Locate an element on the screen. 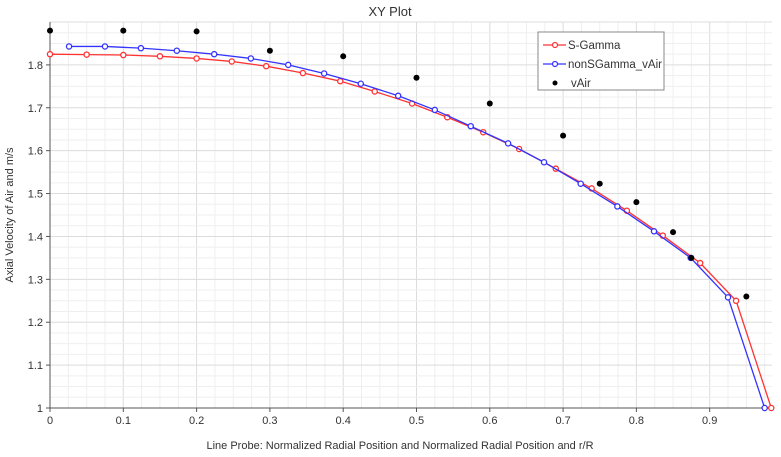 This screenshot has width=781, height=457. legend-label: vAir is located at coordinates (581, 84).